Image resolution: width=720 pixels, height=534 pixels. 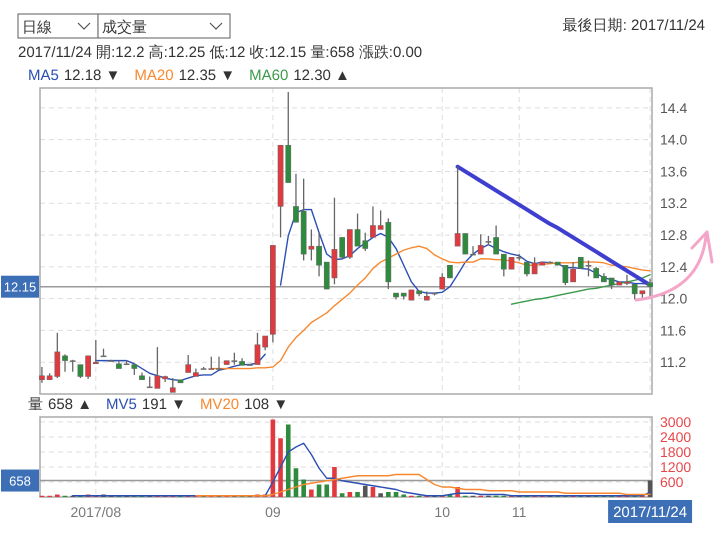 I want to click on y-tick-label: 600, so click(x=672, y=482).